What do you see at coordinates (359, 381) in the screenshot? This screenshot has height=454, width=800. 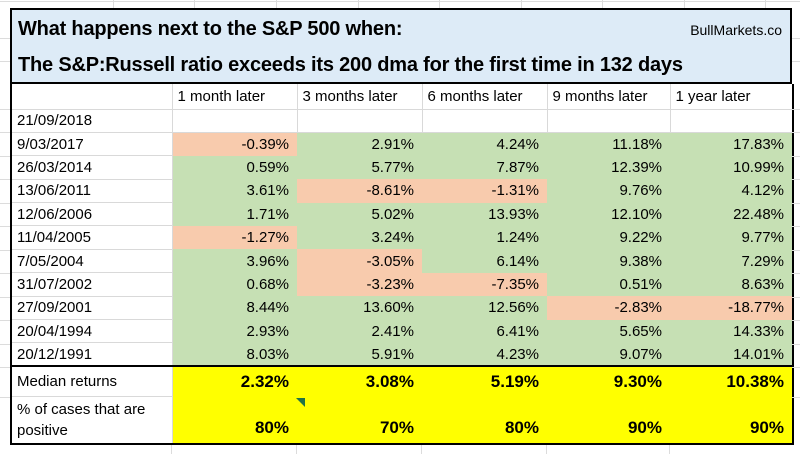 I see `median-value-cell: 3.08%` at bounding box center [359, 381].